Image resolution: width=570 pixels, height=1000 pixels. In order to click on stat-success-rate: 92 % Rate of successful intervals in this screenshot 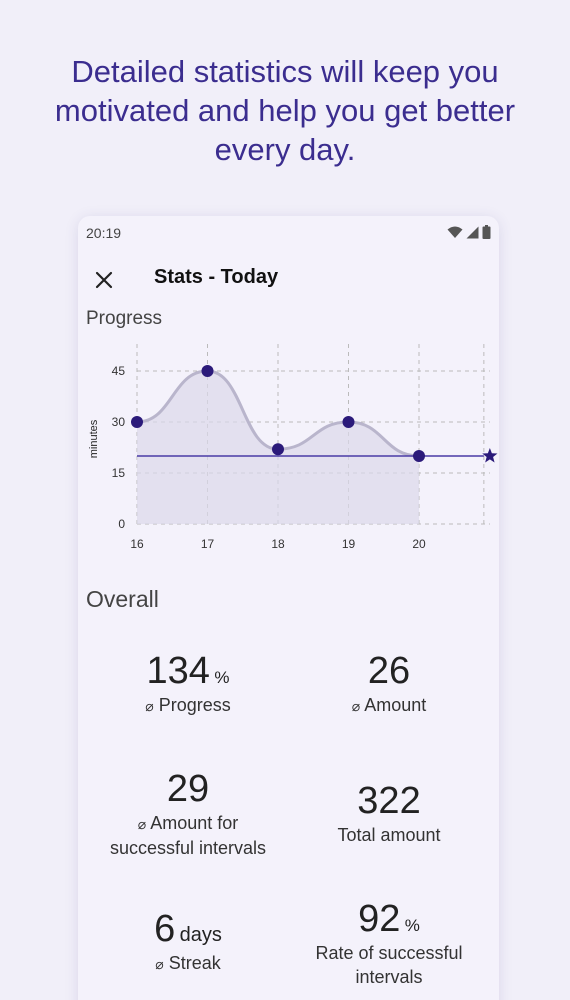, I will do `click(389, 943)`.